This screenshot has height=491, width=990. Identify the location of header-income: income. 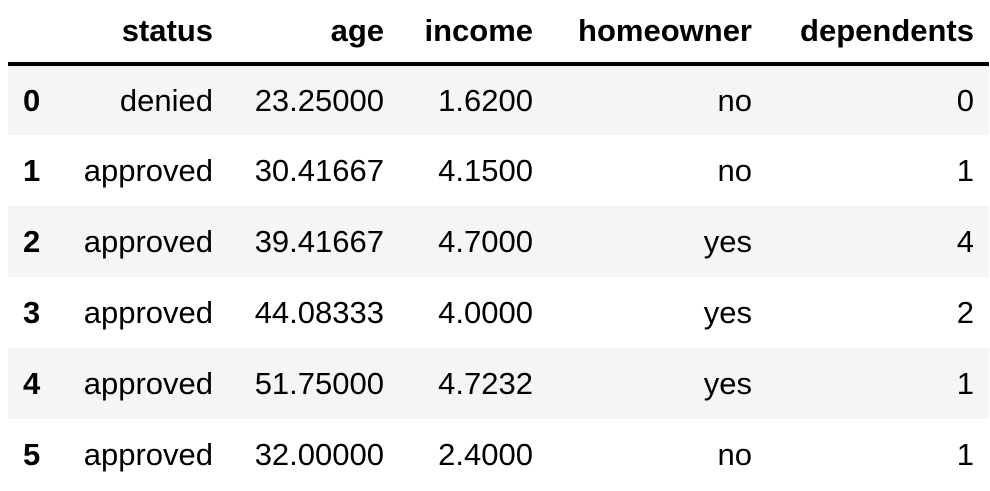
(473, 33).